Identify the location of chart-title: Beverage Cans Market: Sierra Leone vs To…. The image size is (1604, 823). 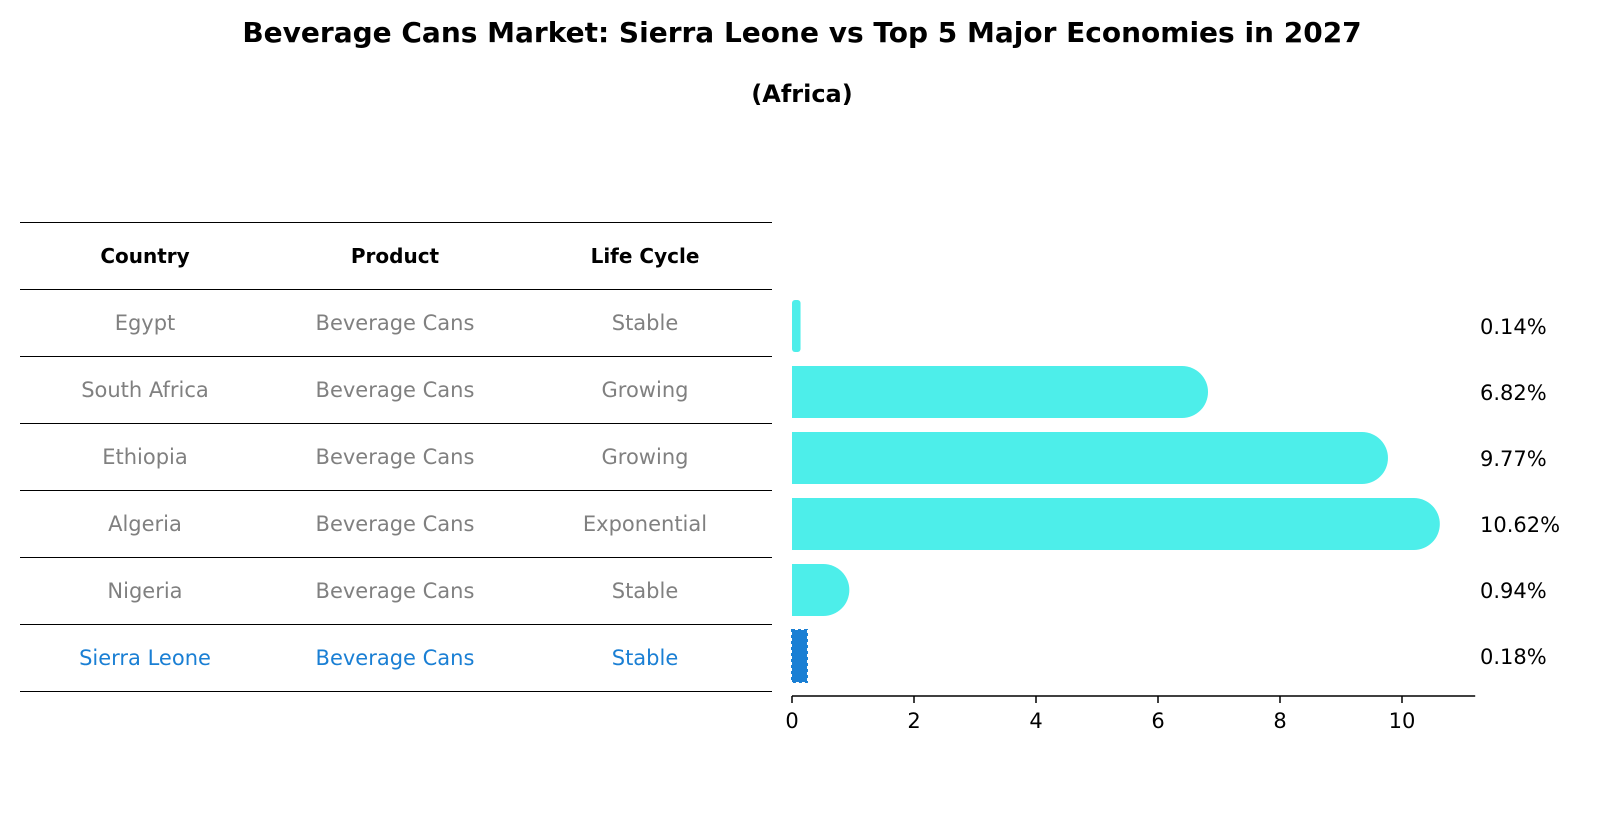
(802, 32).